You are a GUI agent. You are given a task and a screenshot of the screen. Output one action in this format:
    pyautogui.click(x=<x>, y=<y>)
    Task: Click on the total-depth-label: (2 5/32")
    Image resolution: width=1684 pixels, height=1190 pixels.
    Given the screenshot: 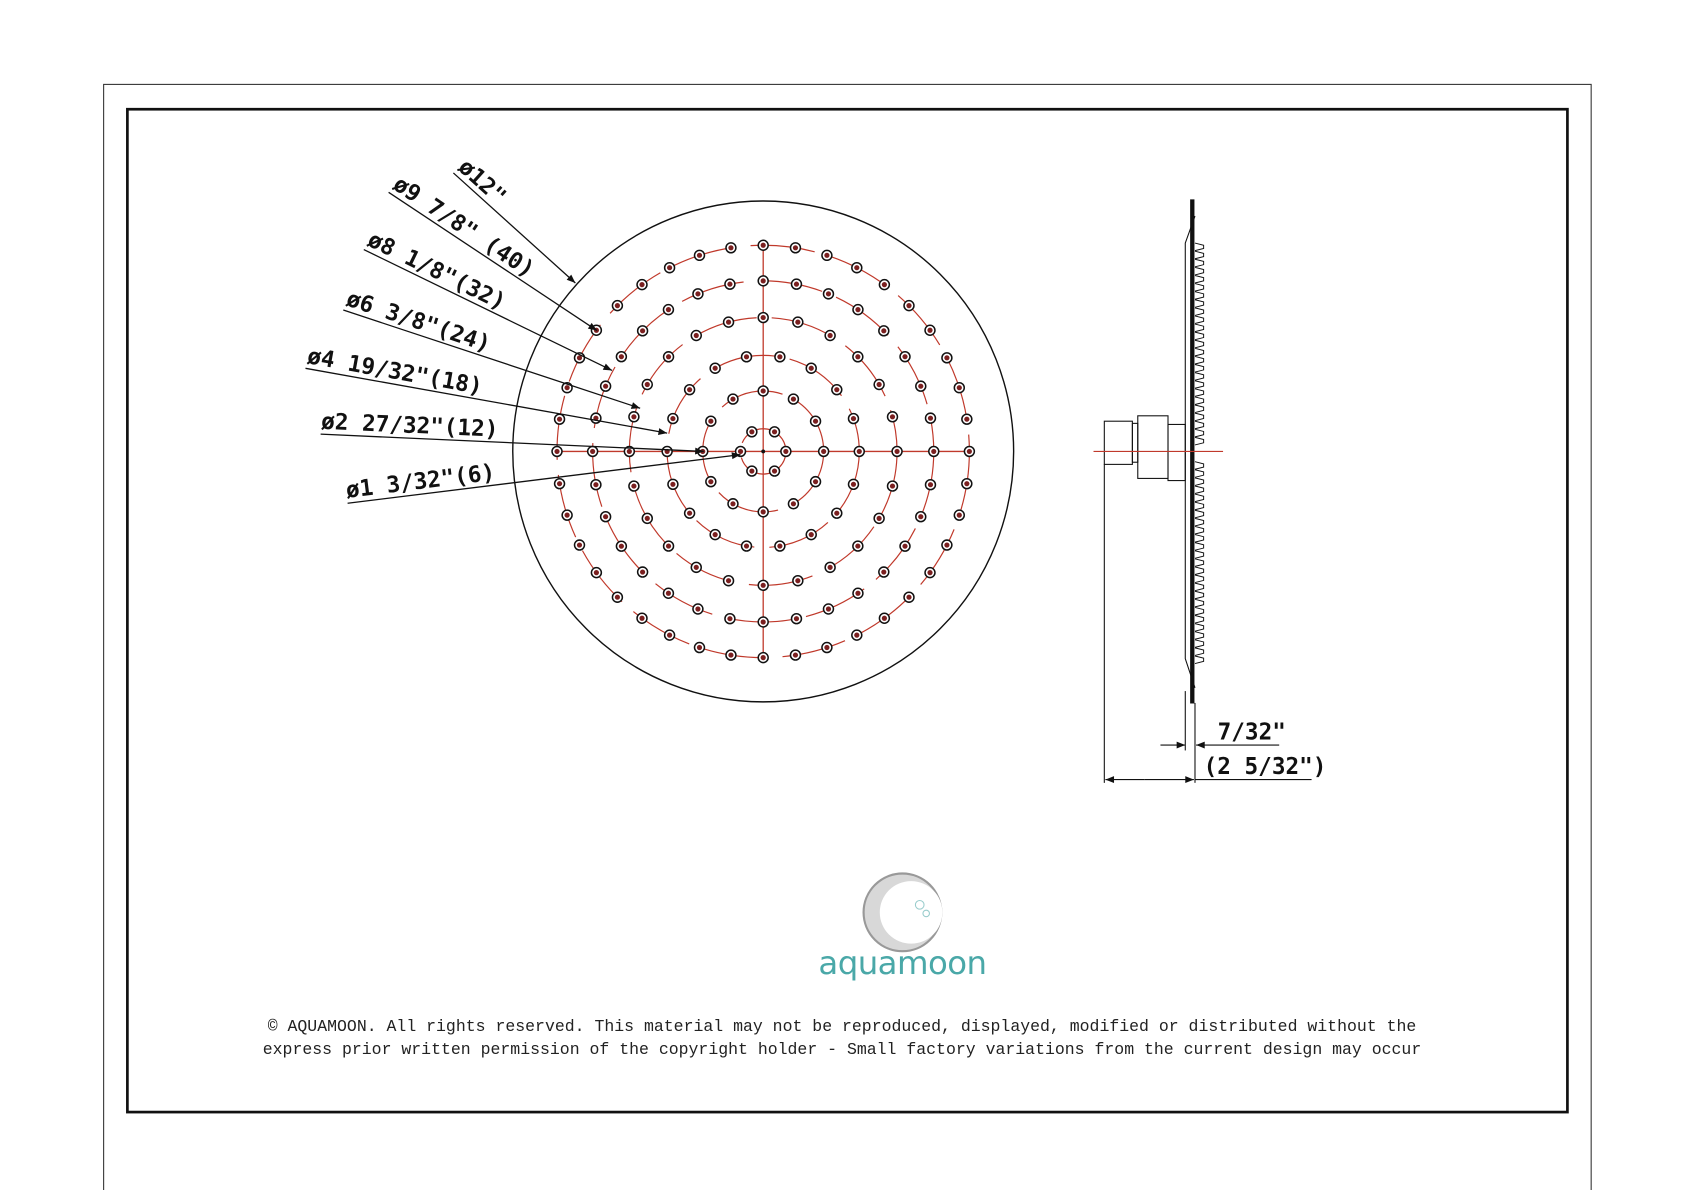 What is the action you would take?
    pyautogui.click(x=1265, y=767)
    